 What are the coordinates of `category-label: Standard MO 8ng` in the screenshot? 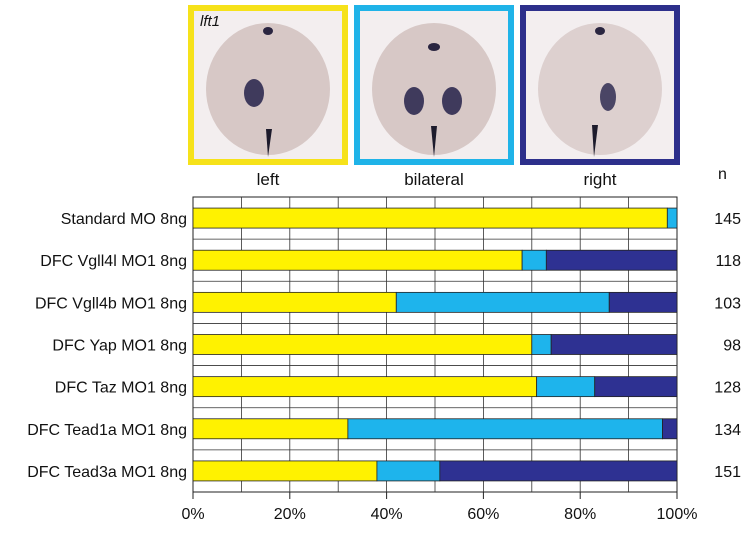 It's located at (124, 219).